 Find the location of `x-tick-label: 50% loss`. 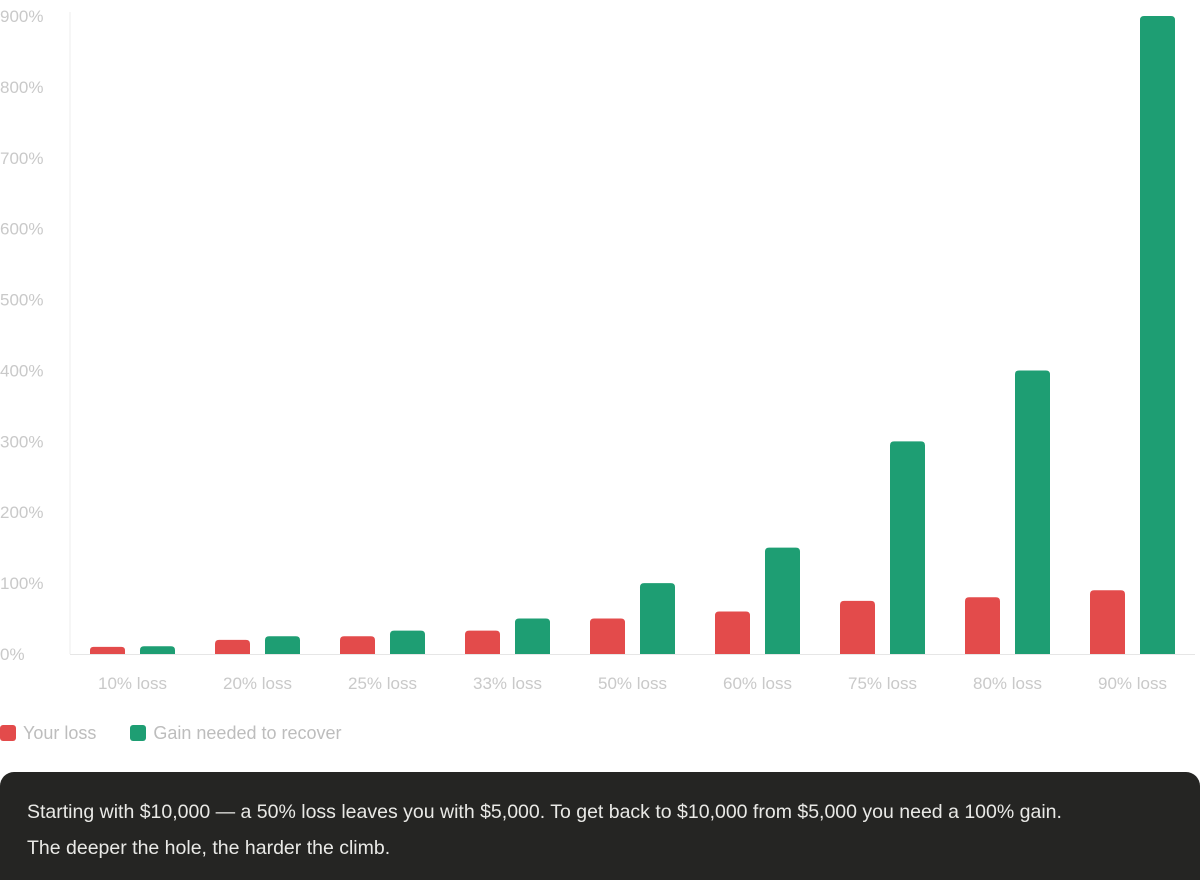

x-tick-label: 50% loss is located at coordinates (632, 683).